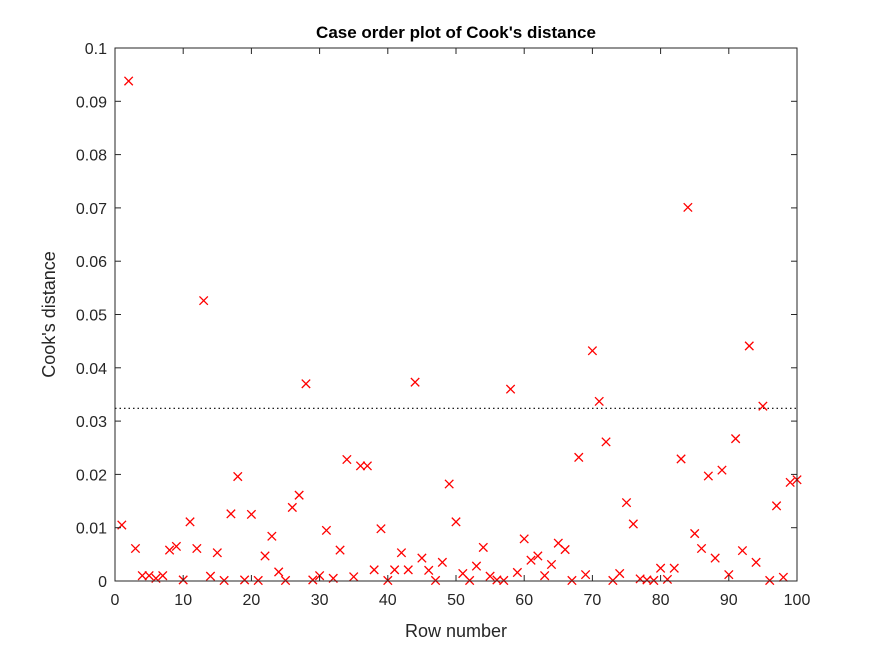 Image resolution: width=880 pixels, height=654 pixels. I want to click on x-tick-label: 40, so click(388, 600).